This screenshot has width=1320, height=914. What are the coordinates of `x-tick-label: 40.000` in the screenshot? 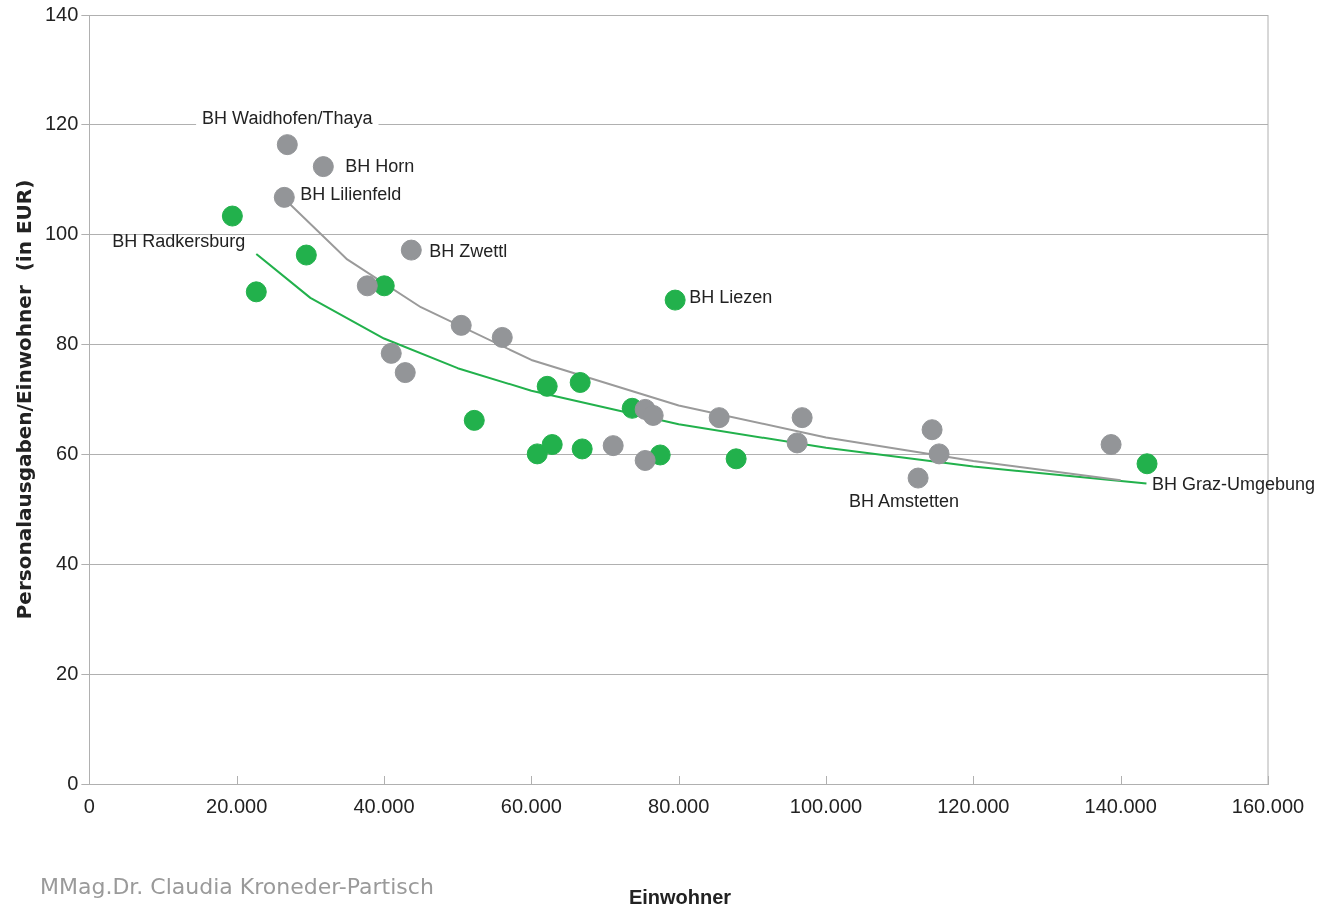 It's located at (384, 805).